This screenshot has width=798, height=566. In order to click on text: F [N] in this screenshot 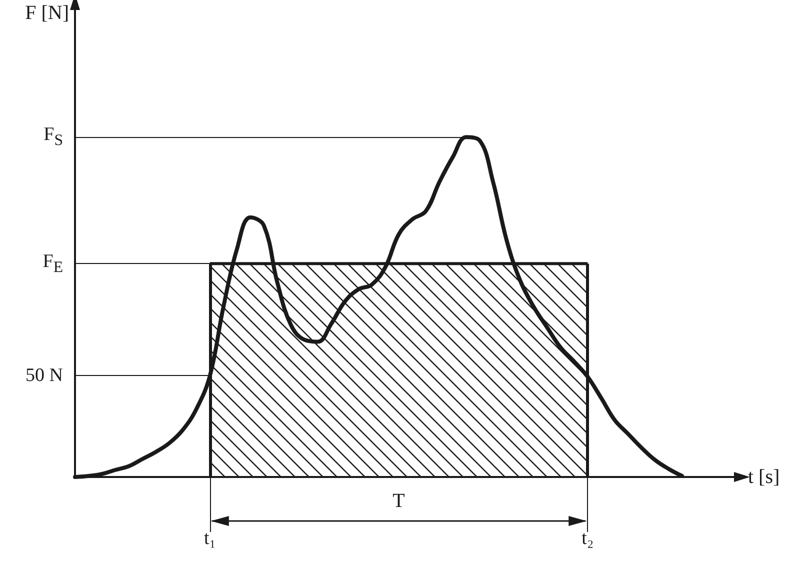, I will do `click(47, 13)`.